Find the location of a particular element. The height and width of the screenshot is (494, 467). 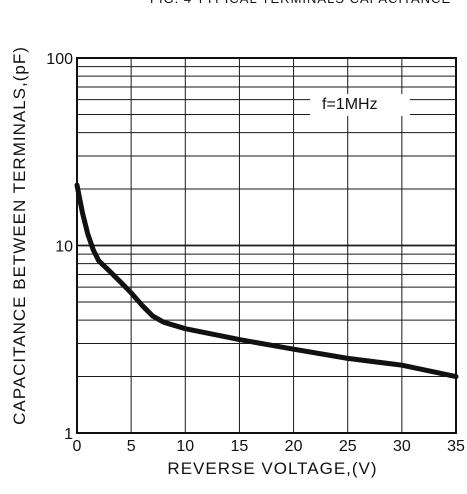

y-tick-label: 10 is located at coordinates (64, 247).